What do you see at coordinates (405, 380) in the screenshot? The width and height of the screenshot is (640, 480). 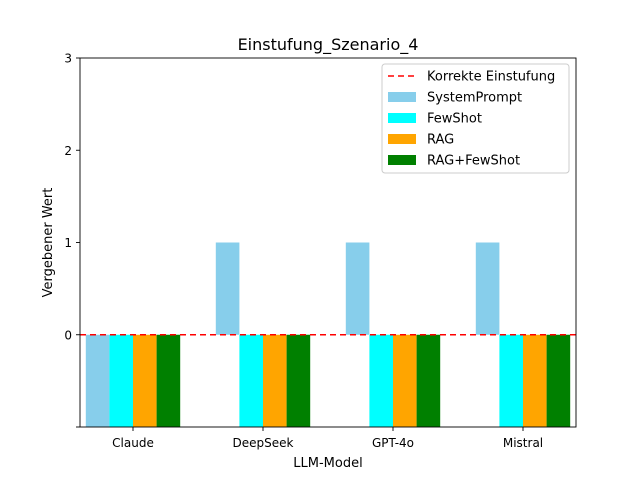 I see `bar-rag-gpt-4o` at bounding box center [405, 380].